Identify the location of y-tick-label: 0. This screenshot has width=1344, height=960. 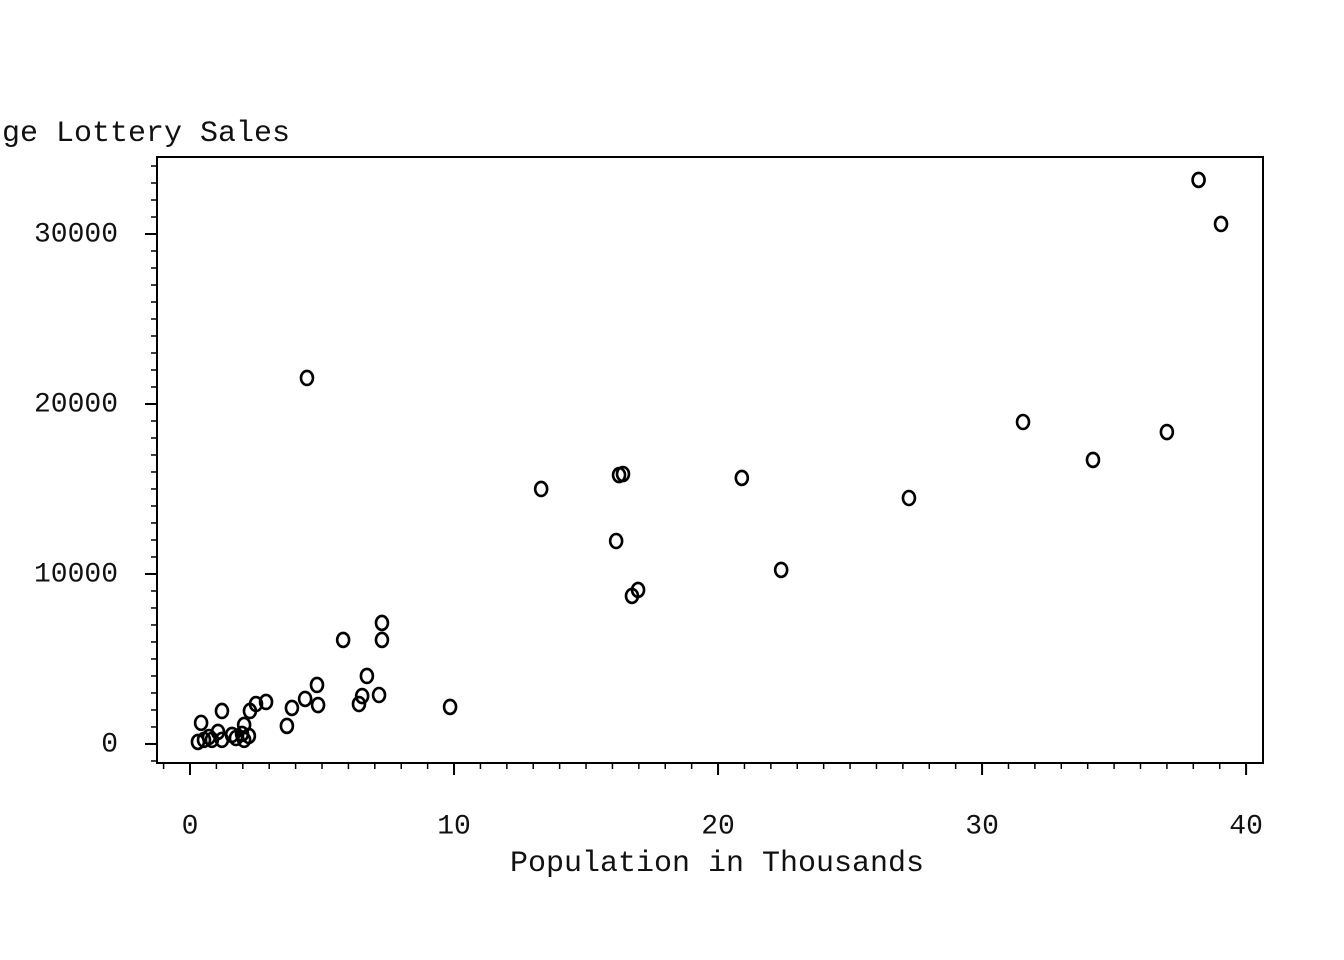
(109, 744).